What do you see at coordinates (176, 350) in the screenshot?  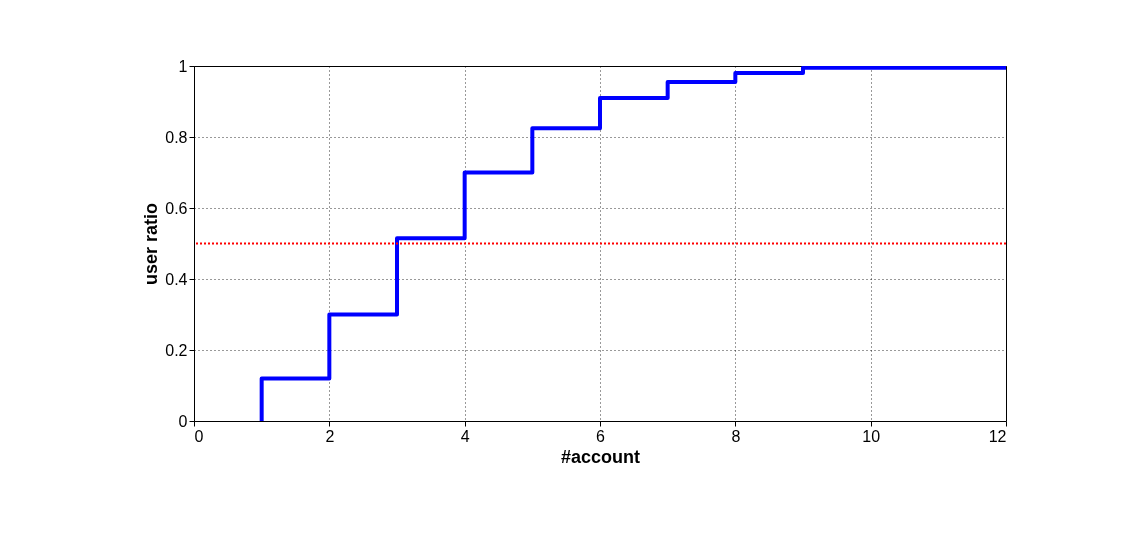 I see `y-tick-label: 0.2` at bounding box center [176, 350].